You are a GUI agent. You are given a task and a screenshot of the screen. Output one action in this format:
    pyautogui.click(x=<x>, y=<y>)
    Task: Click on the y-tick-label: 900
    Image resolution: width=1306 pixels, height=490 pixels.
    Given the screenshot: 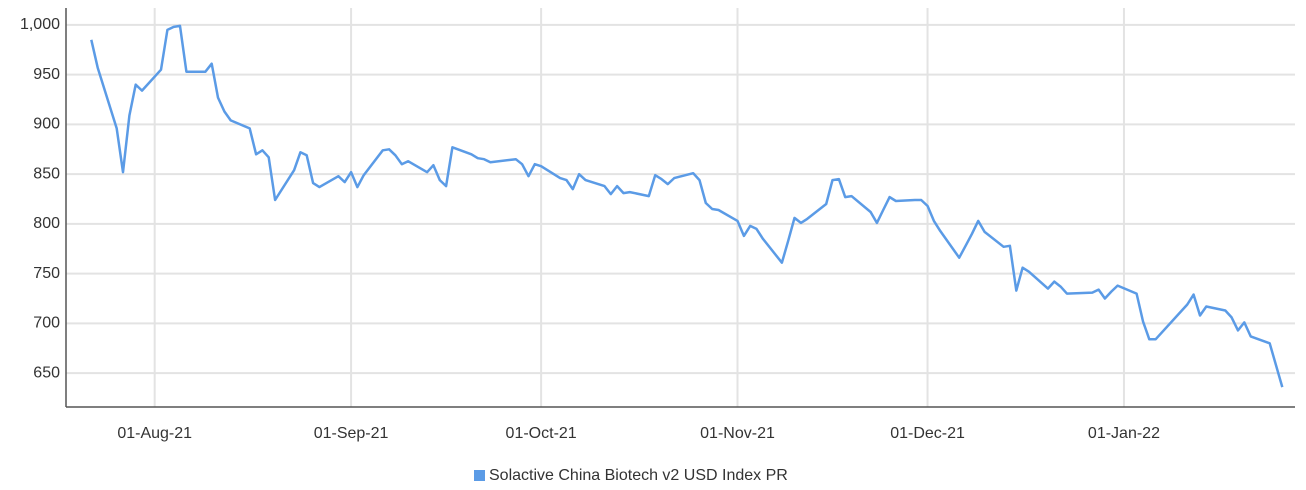 What is the action you would take?
    pyautogui.click(x=46, y=124)
    